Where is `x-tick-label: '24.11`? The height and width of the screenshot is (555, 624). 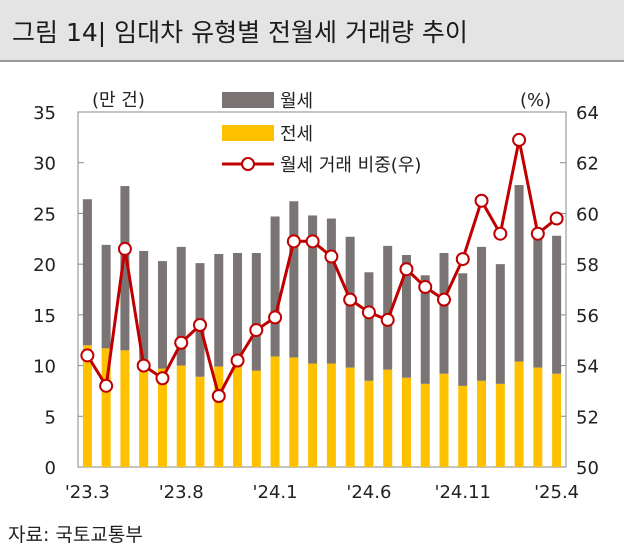 x-tick-label: '24.11 is located at coordinates (463, 492).